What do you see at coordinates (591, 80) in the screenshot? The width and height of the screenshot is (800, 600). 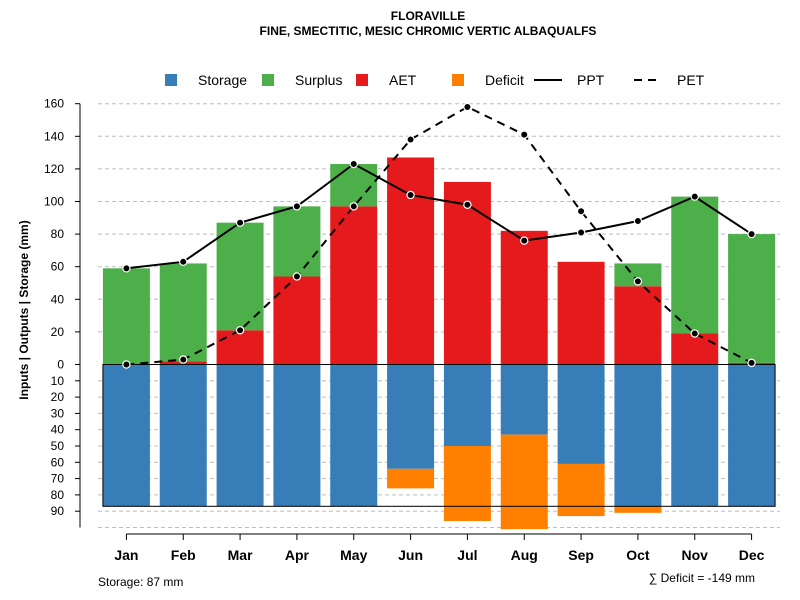 I see `legend-label: PPT` at bounding box center [591, 80].